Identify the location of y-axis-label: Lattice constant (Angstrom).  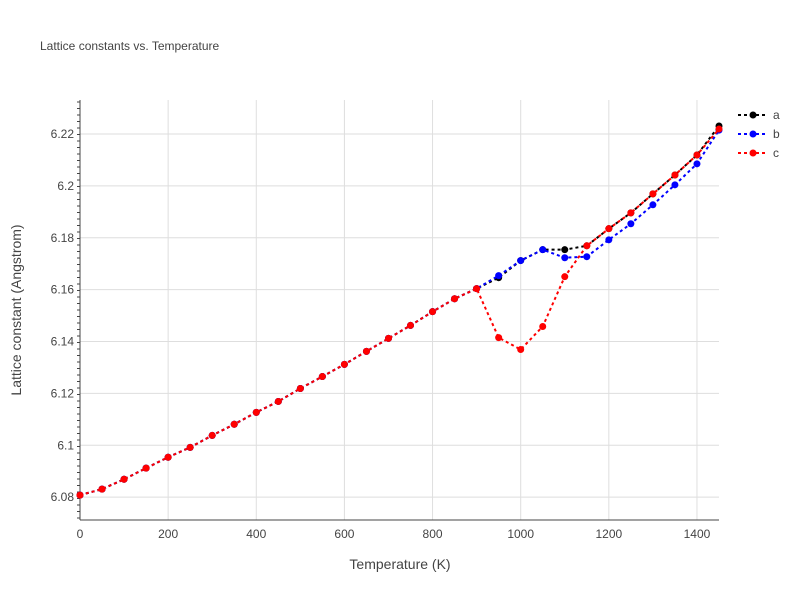
(16, 309).